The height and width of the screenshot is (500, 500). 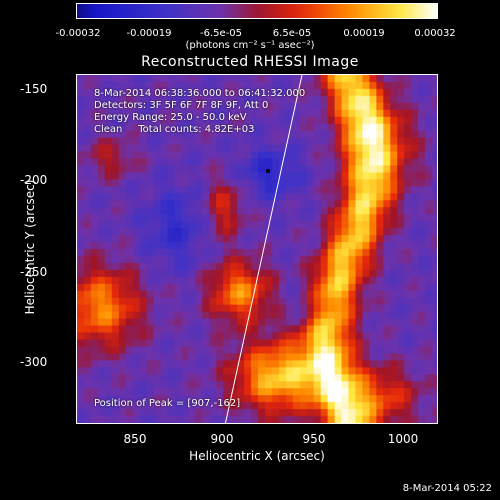 What do you see at coordinates (314, 439) in the screenshot?
I see `x-tick-label: 950` at bounding box center [314, 439].